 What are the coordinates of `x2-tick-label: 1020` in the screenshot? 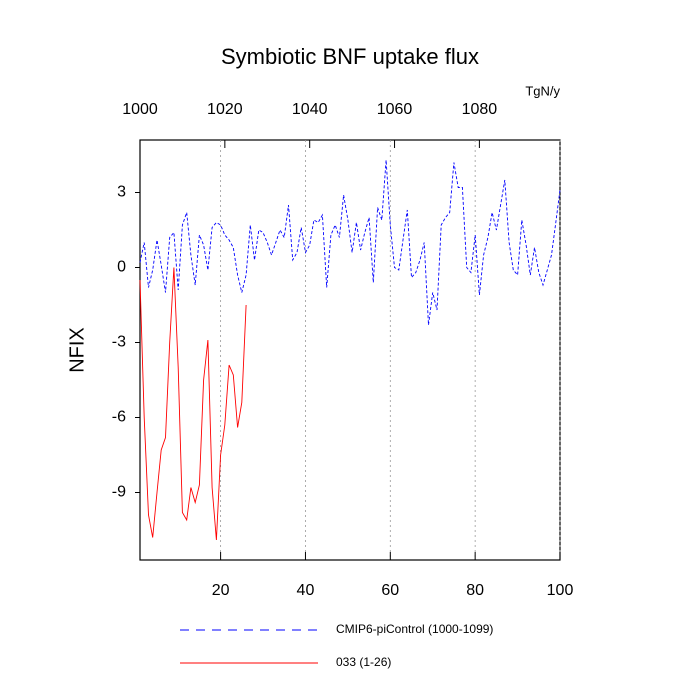 It's located at (225, 109).